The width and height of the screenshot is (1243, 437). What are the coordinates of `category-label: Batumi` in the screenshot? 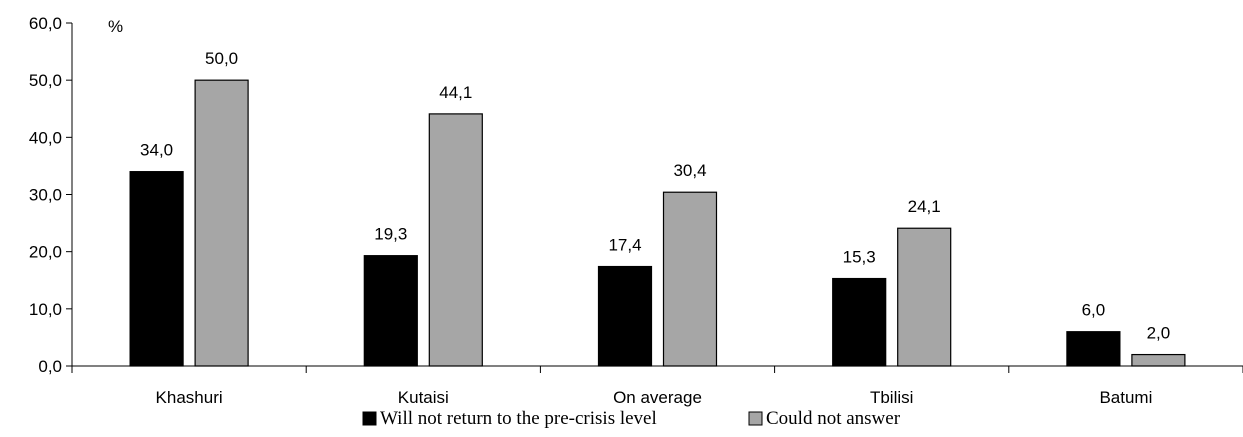 It's located at (1125, 397).